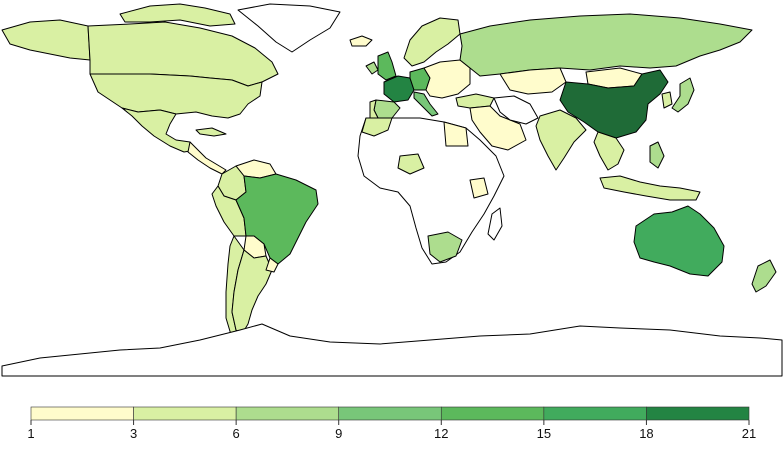 The height and width of the screenshot is (449, 784). Describe the element at coordinates (272, 265) in the screenshot. I see `region-uruguay` at that location.